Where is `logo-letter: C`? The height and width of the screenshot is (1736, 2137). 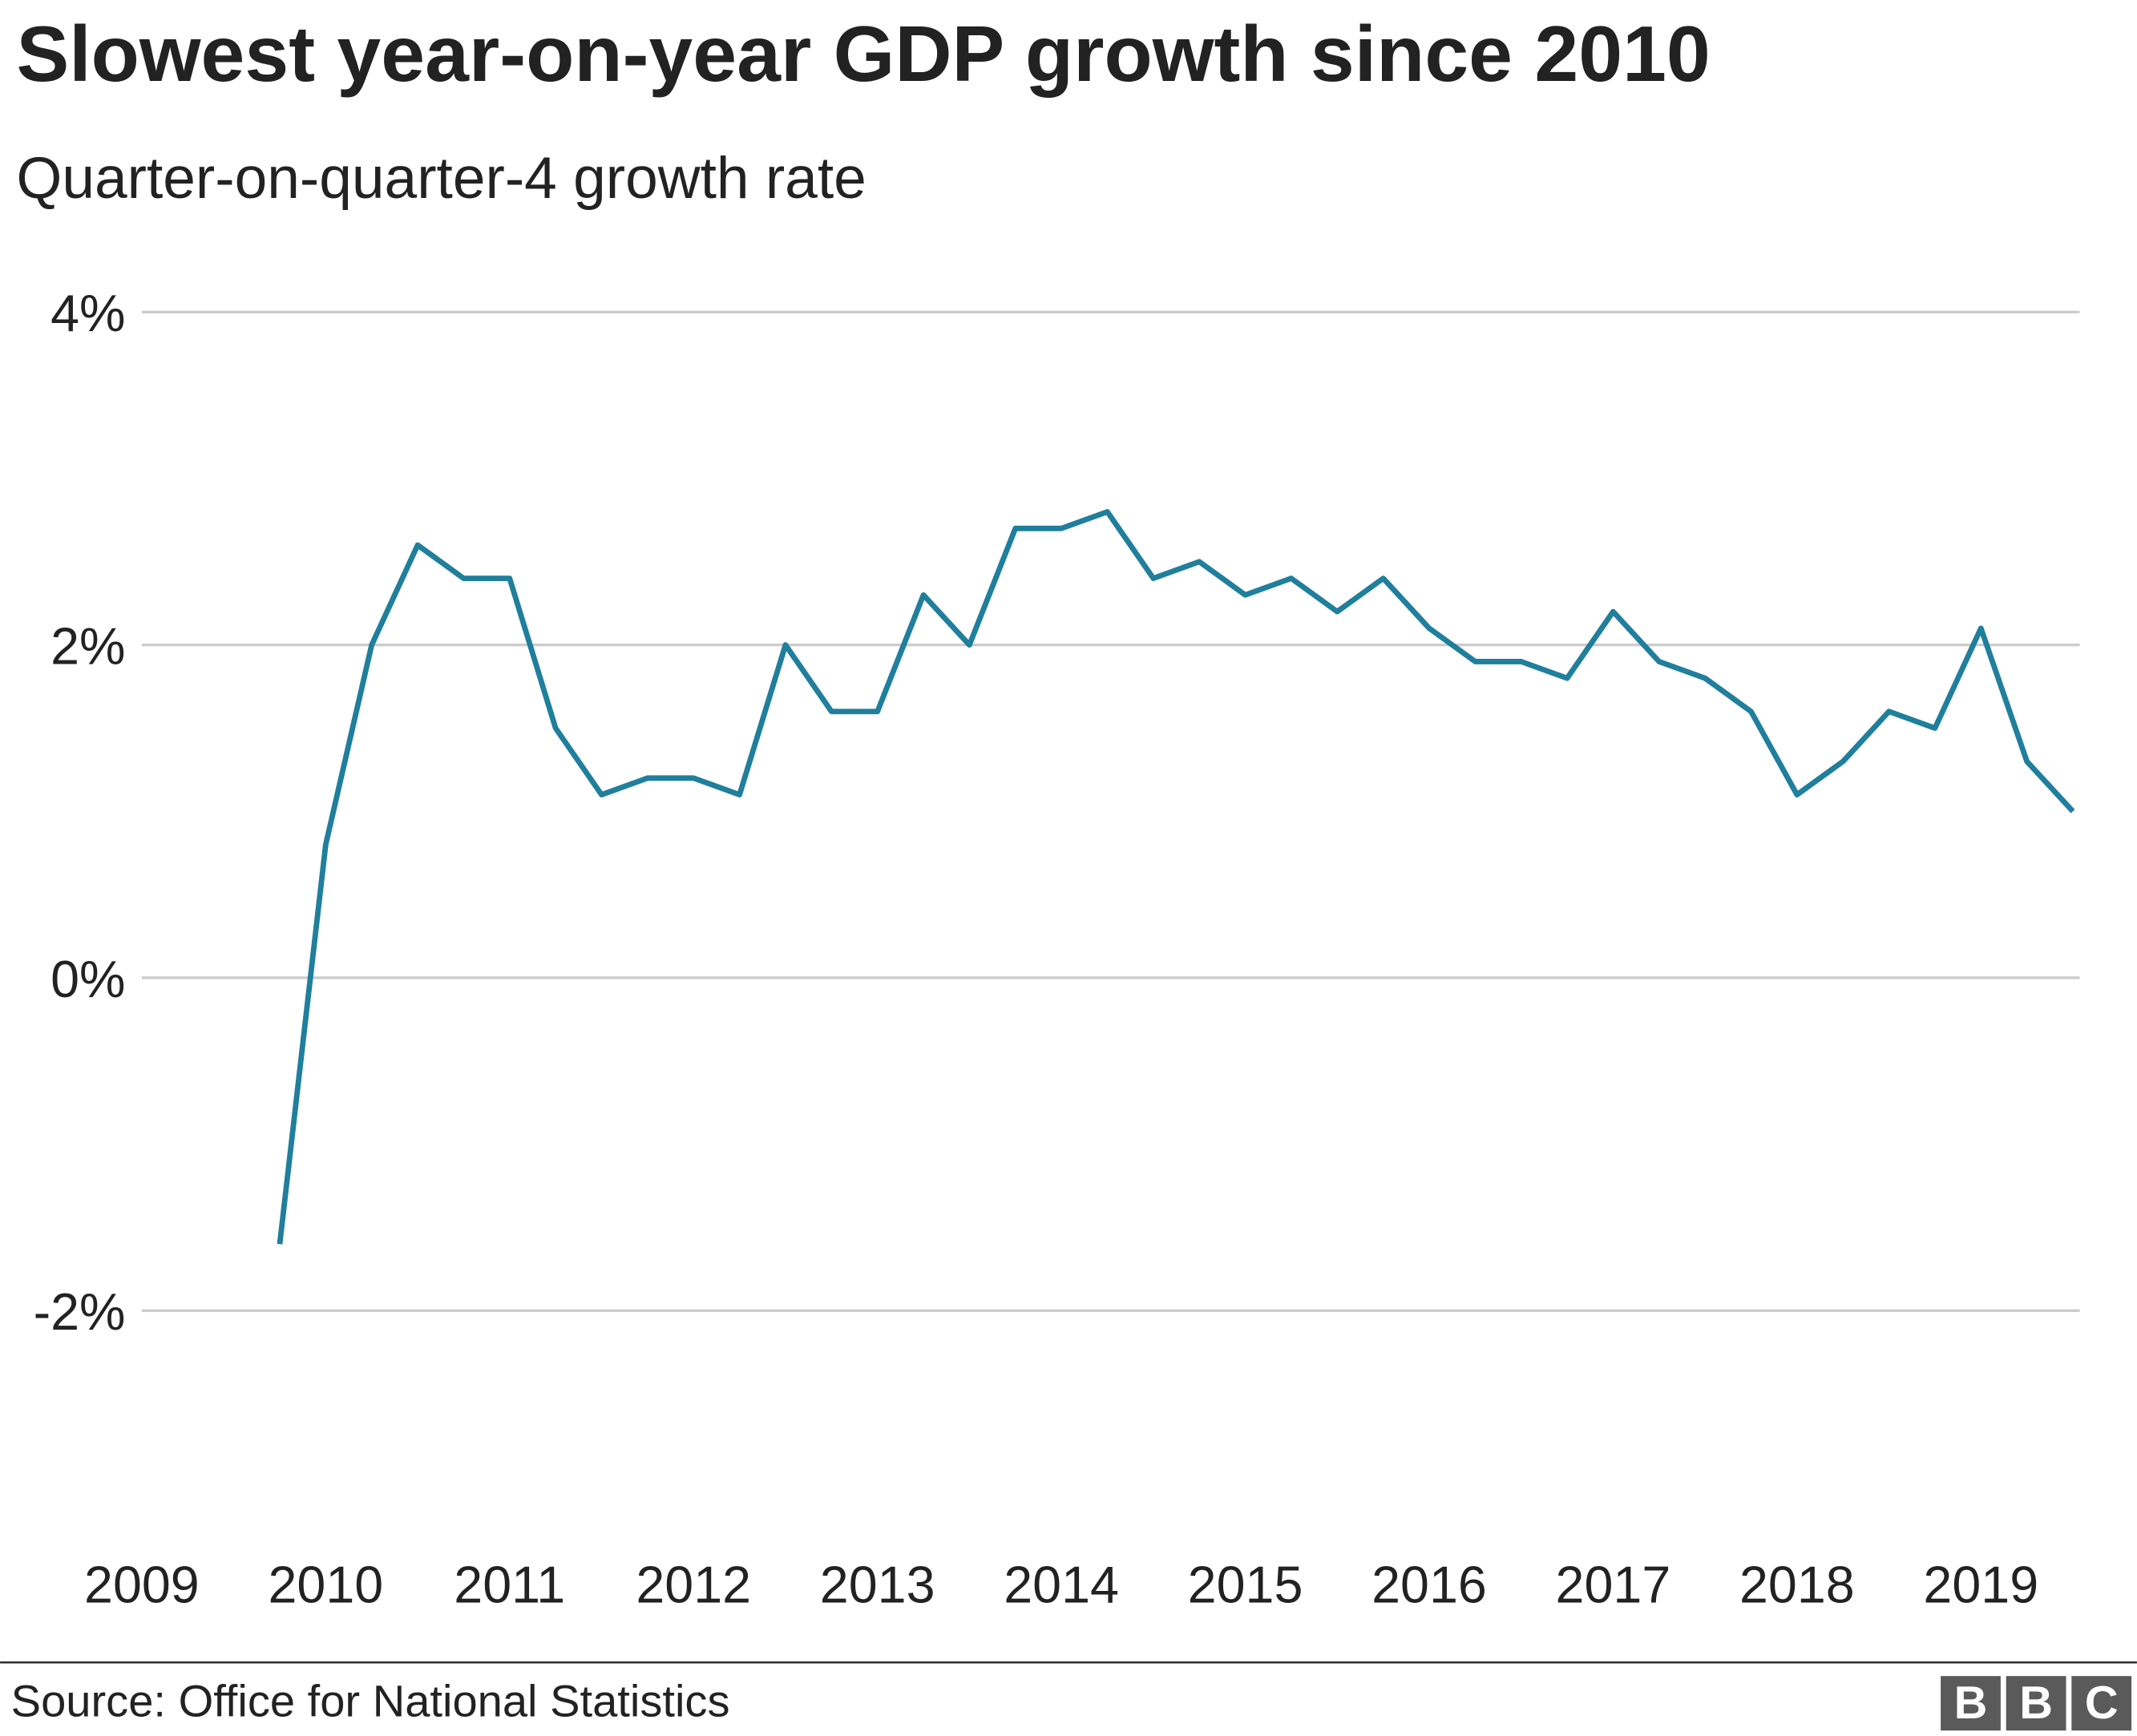 logo-letter: C is located at coordinates (2102, 1703).